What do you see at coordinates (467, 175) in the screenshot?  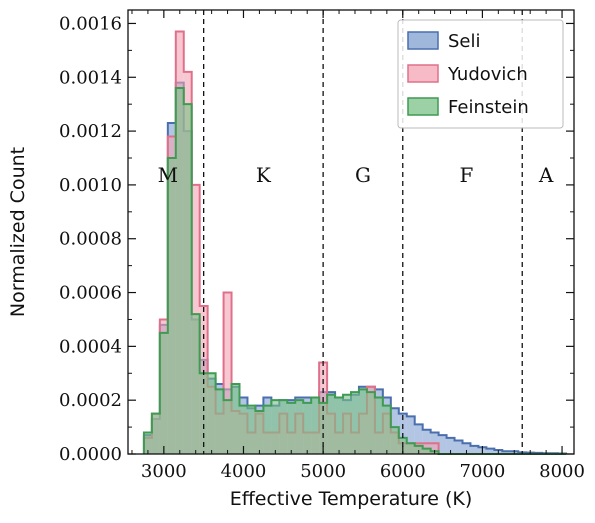 I see `type-label-f: F` at bounding box center [467, 175].